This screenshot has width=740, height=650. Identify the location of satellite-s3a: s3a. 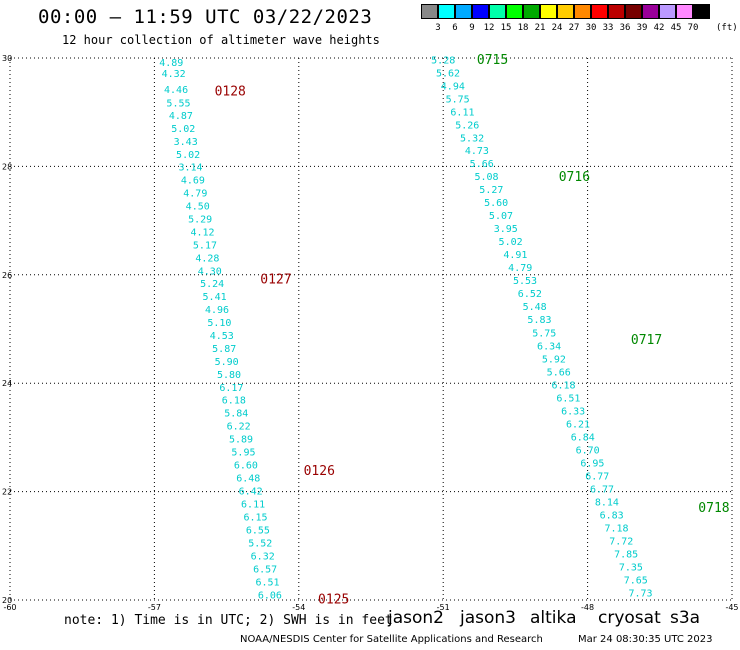
(685, 618).